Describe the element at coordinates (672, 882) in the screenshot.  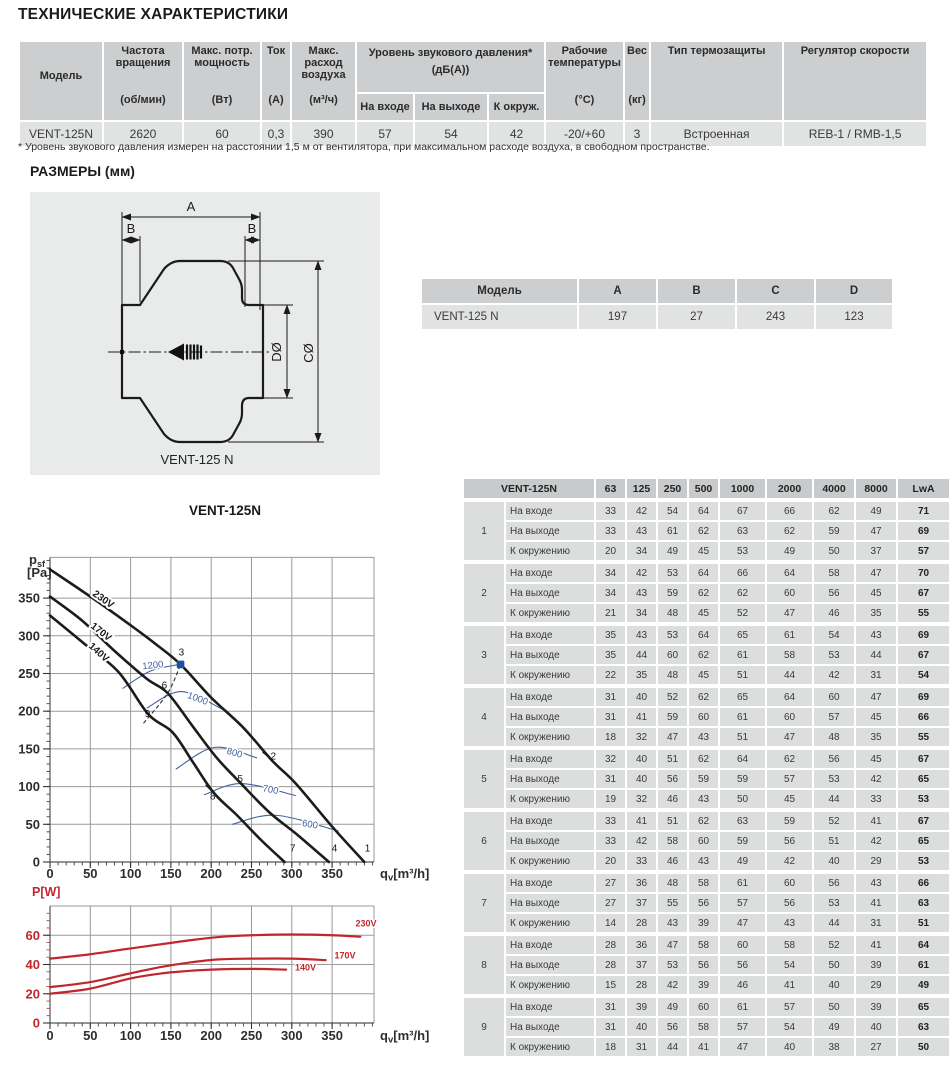
I see `acoustic-cell: 48` at that location.